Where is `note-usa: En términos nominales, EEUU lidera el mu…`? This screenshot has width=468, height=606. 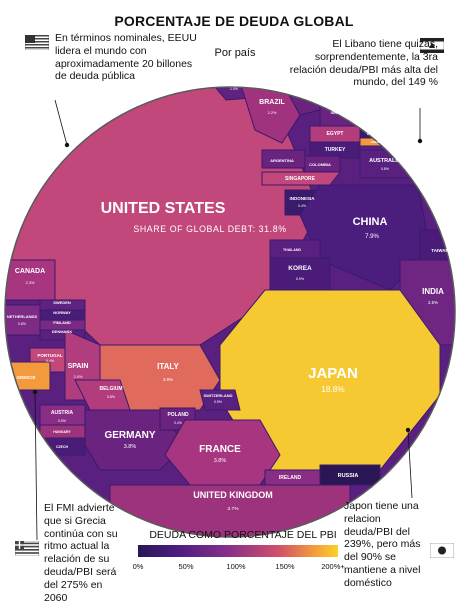 note-usa: En términos nominales, EEUU lidera el mu… is located at coordinates (126, 57).